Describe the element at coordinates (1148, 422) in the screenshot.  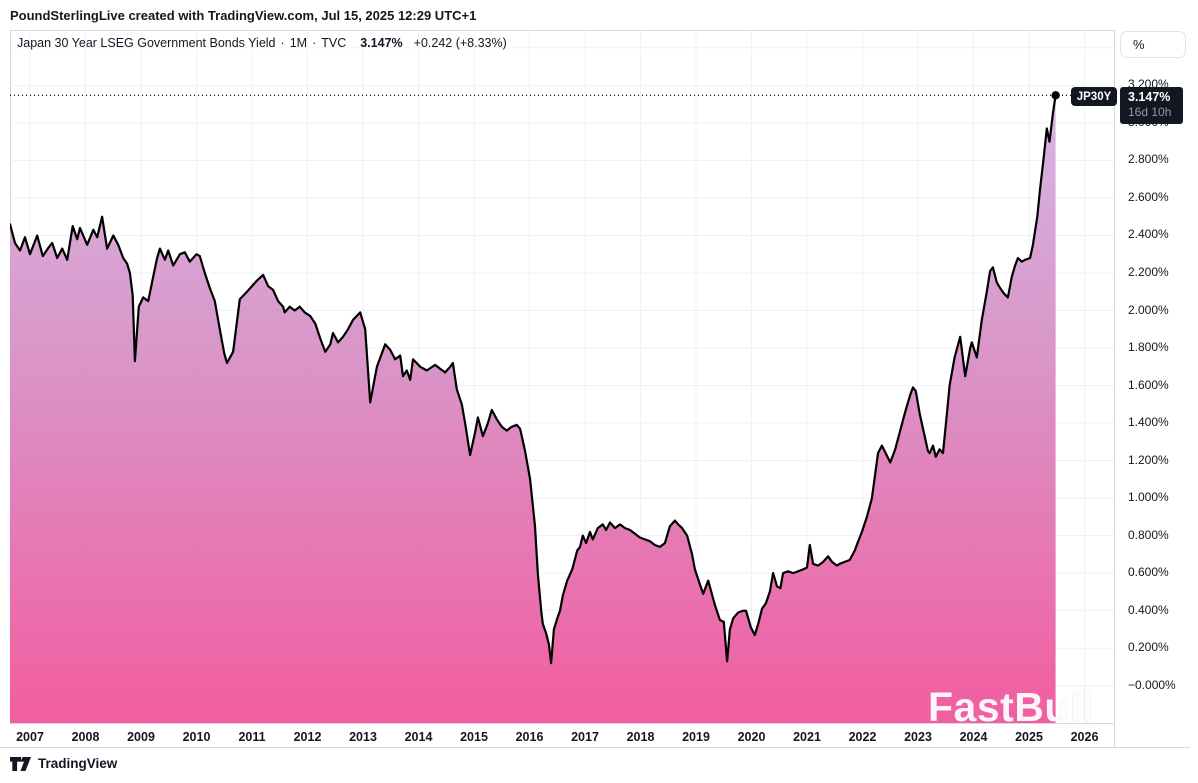
I see `price-scale-label: 1.400%` at that location.